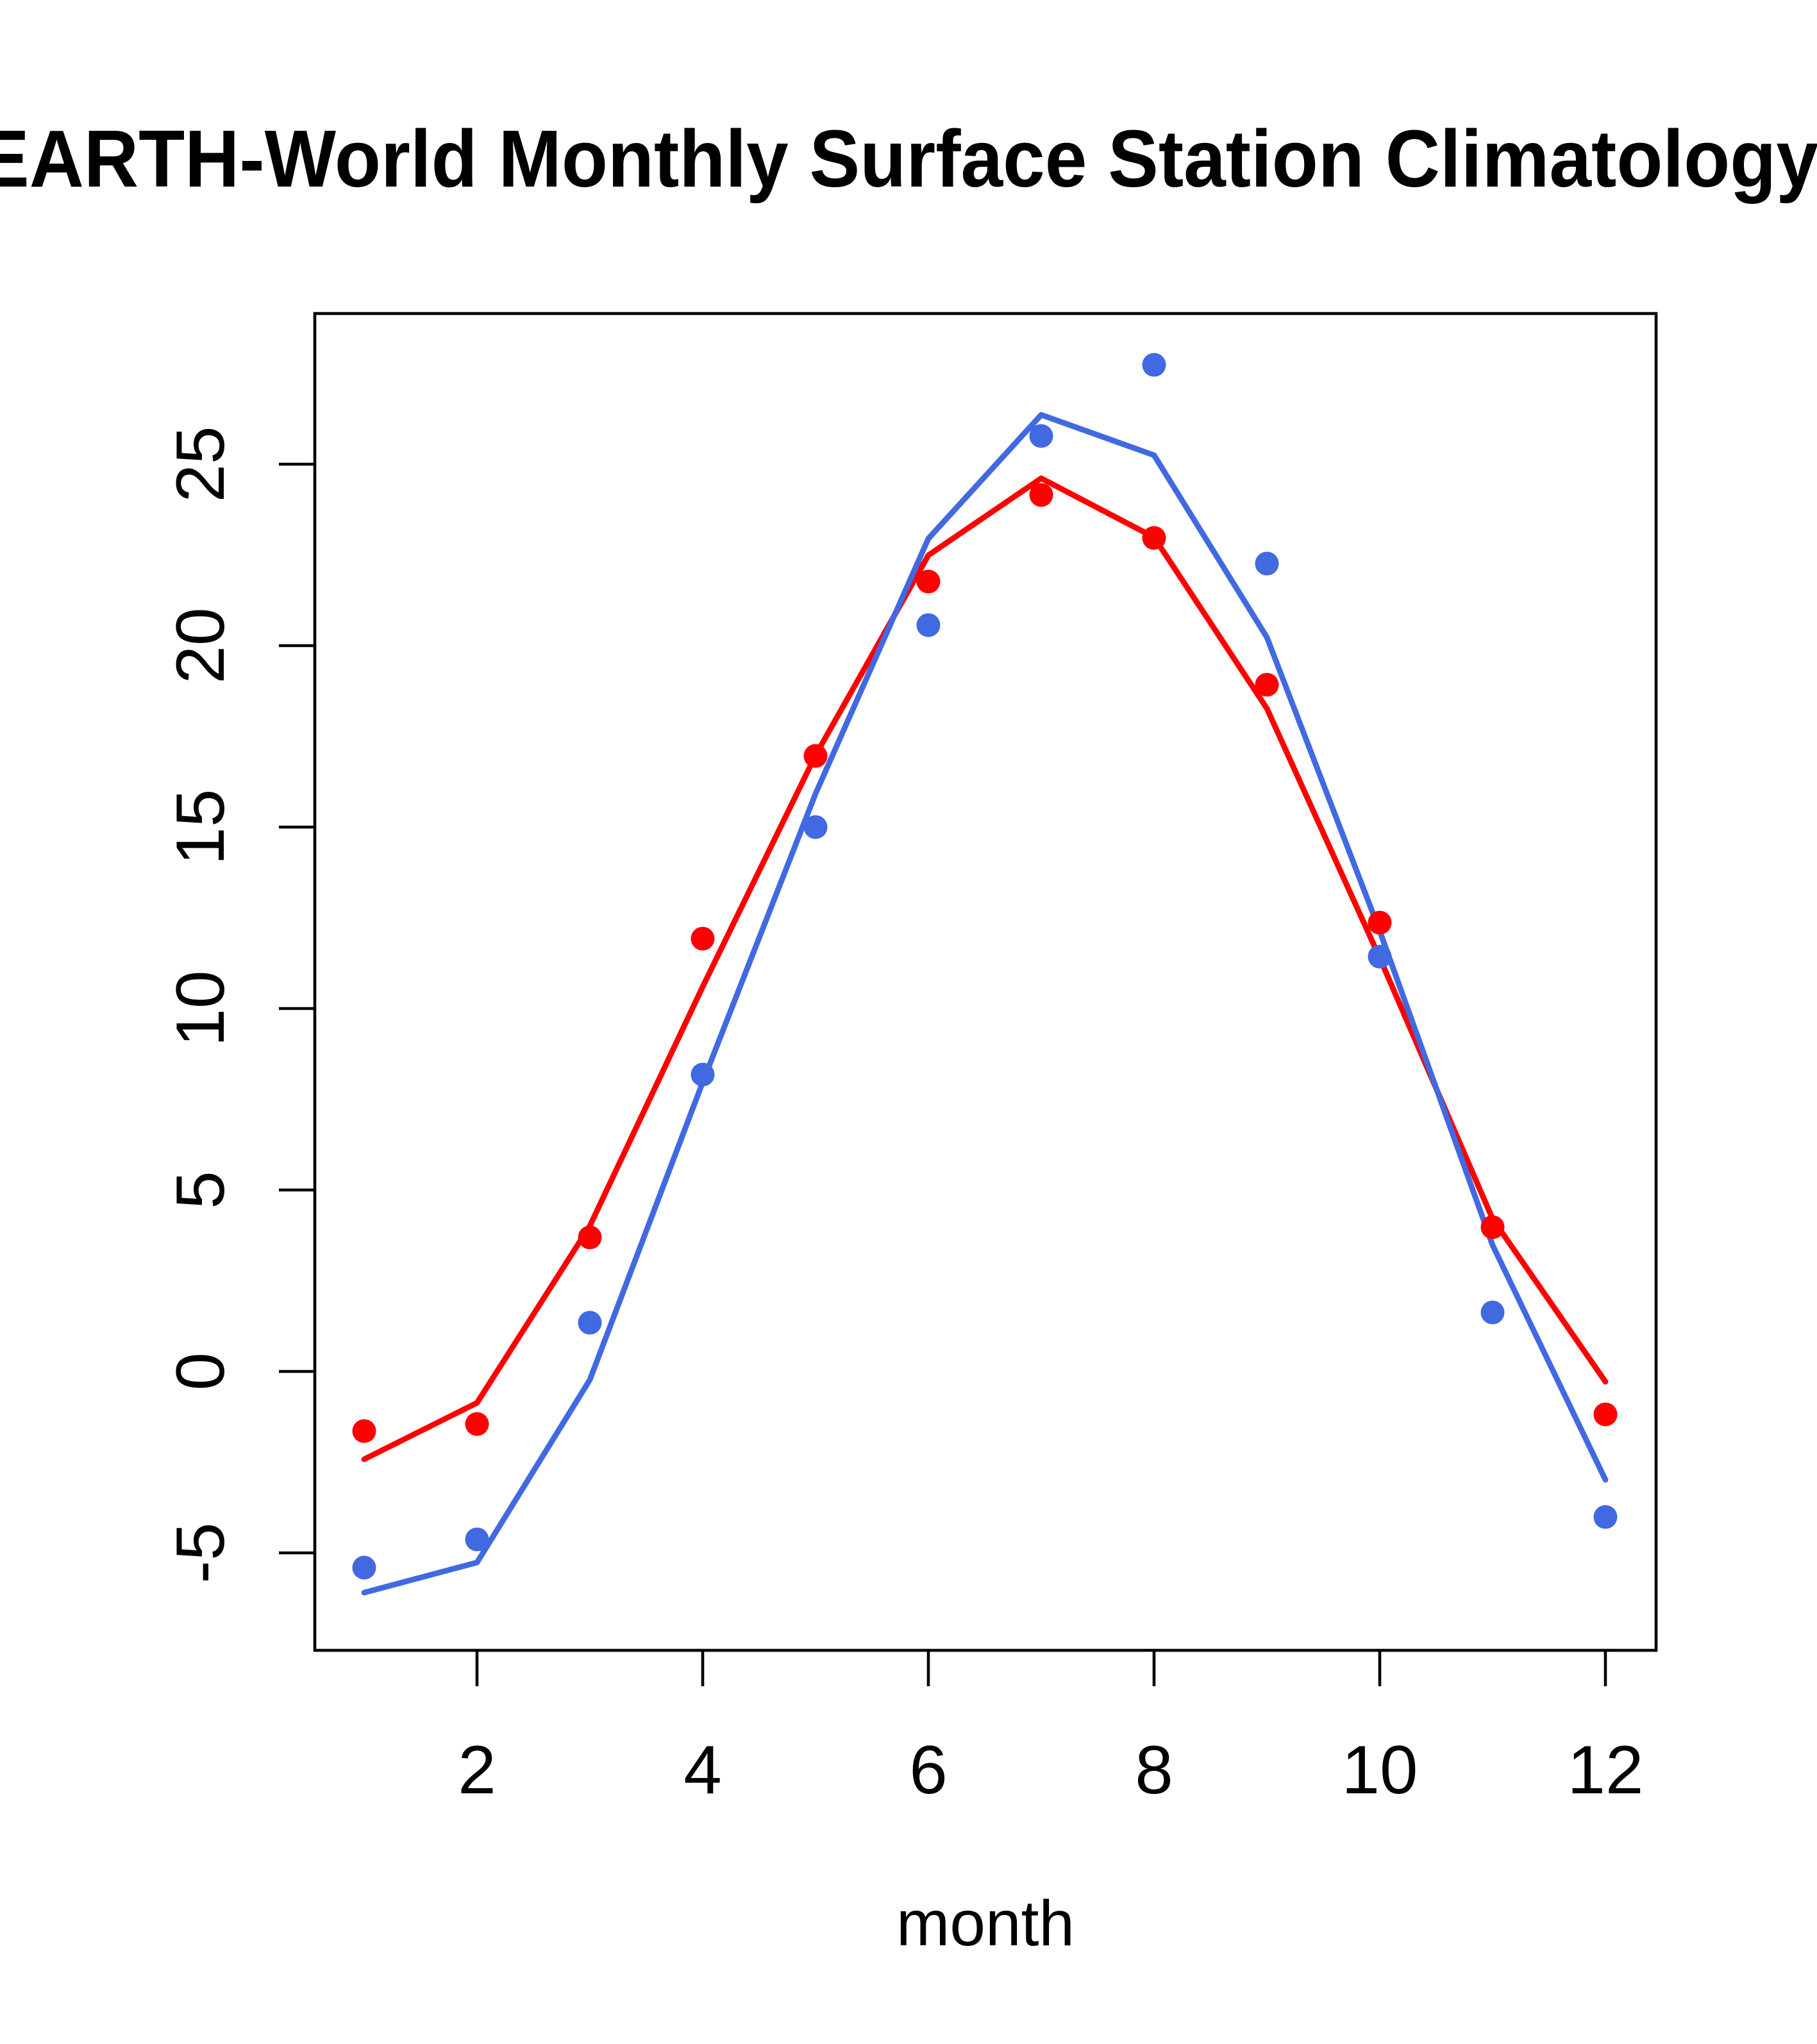 This screenshot has width=1817, height=2044. I want to click on svg-text: 15, so click(201, 827).